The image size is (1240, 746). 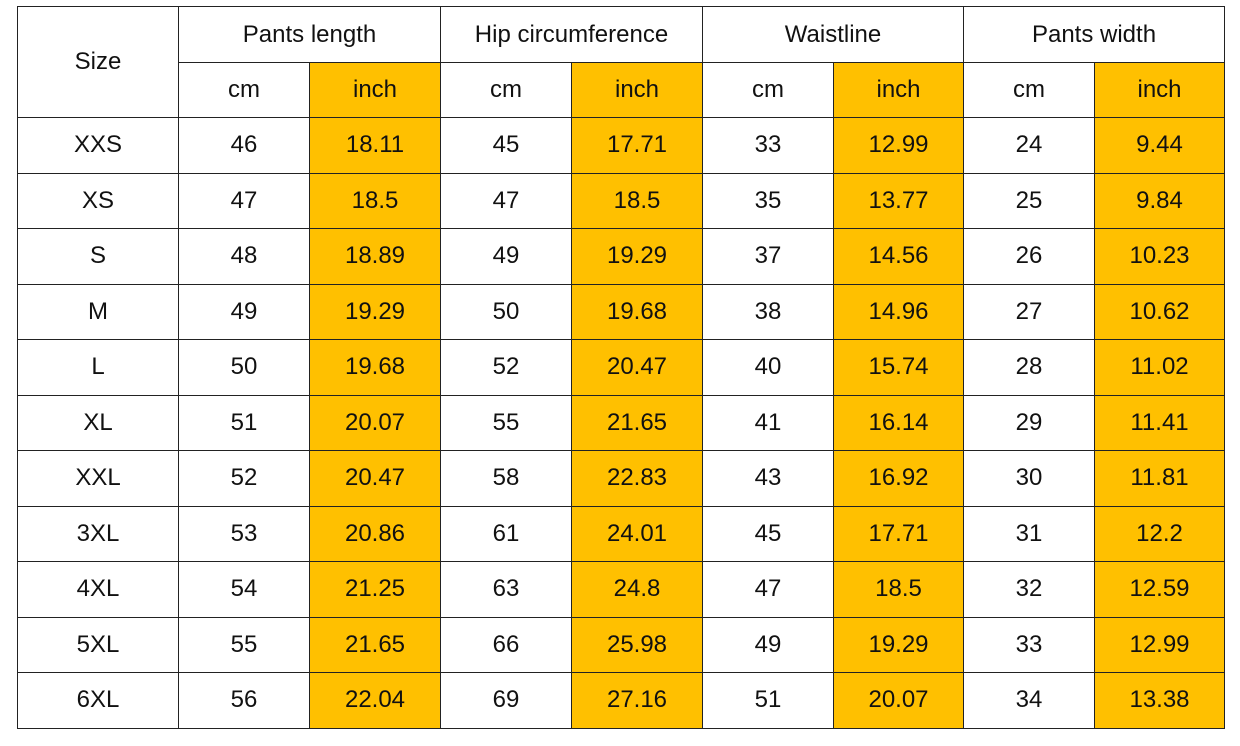 What do you see at coordinates (309, 34) in the screenshot?
I see `group-header: Pants length` at bounding box center [309, 34].